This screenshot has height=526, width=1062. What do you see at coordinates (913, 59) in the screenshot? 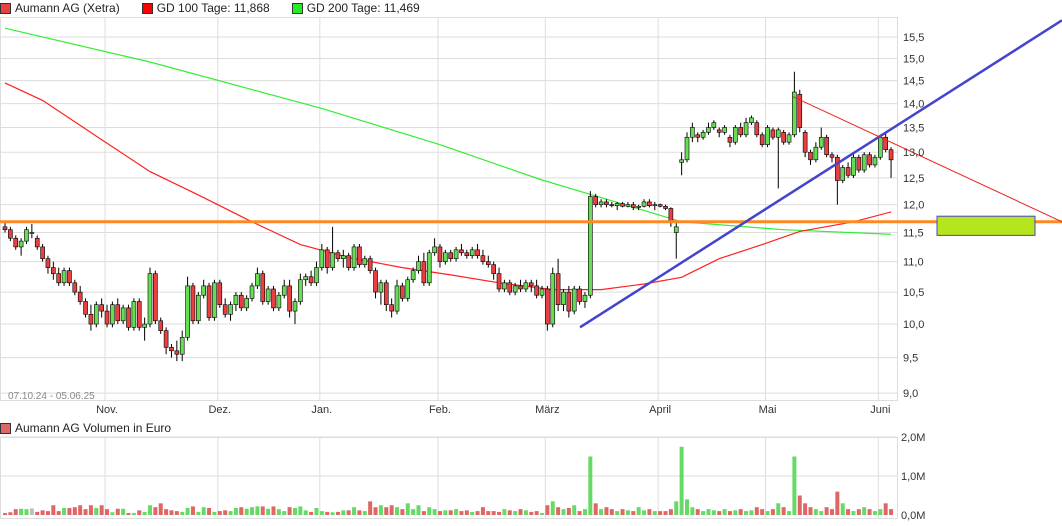
I see `y-tick-label: 15,0` at bounding box center [913, 59].